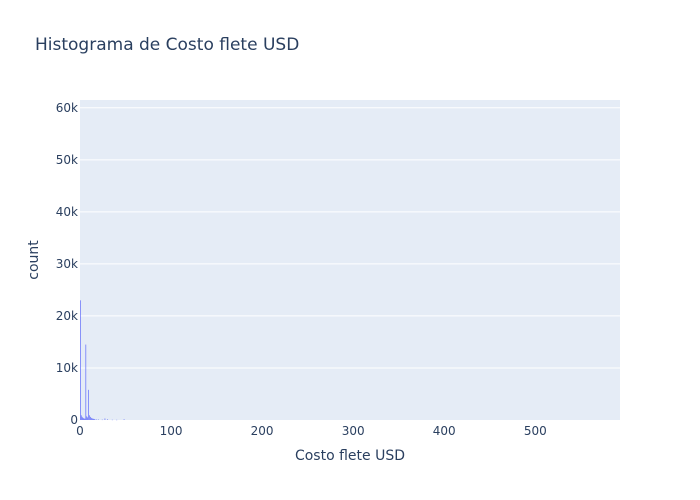 This screenshot has height=500, width=700. What do you see at coordinates (34, 260) in the screenshot?
I see `y-axis-title: count` at bounding box center [34, 260].